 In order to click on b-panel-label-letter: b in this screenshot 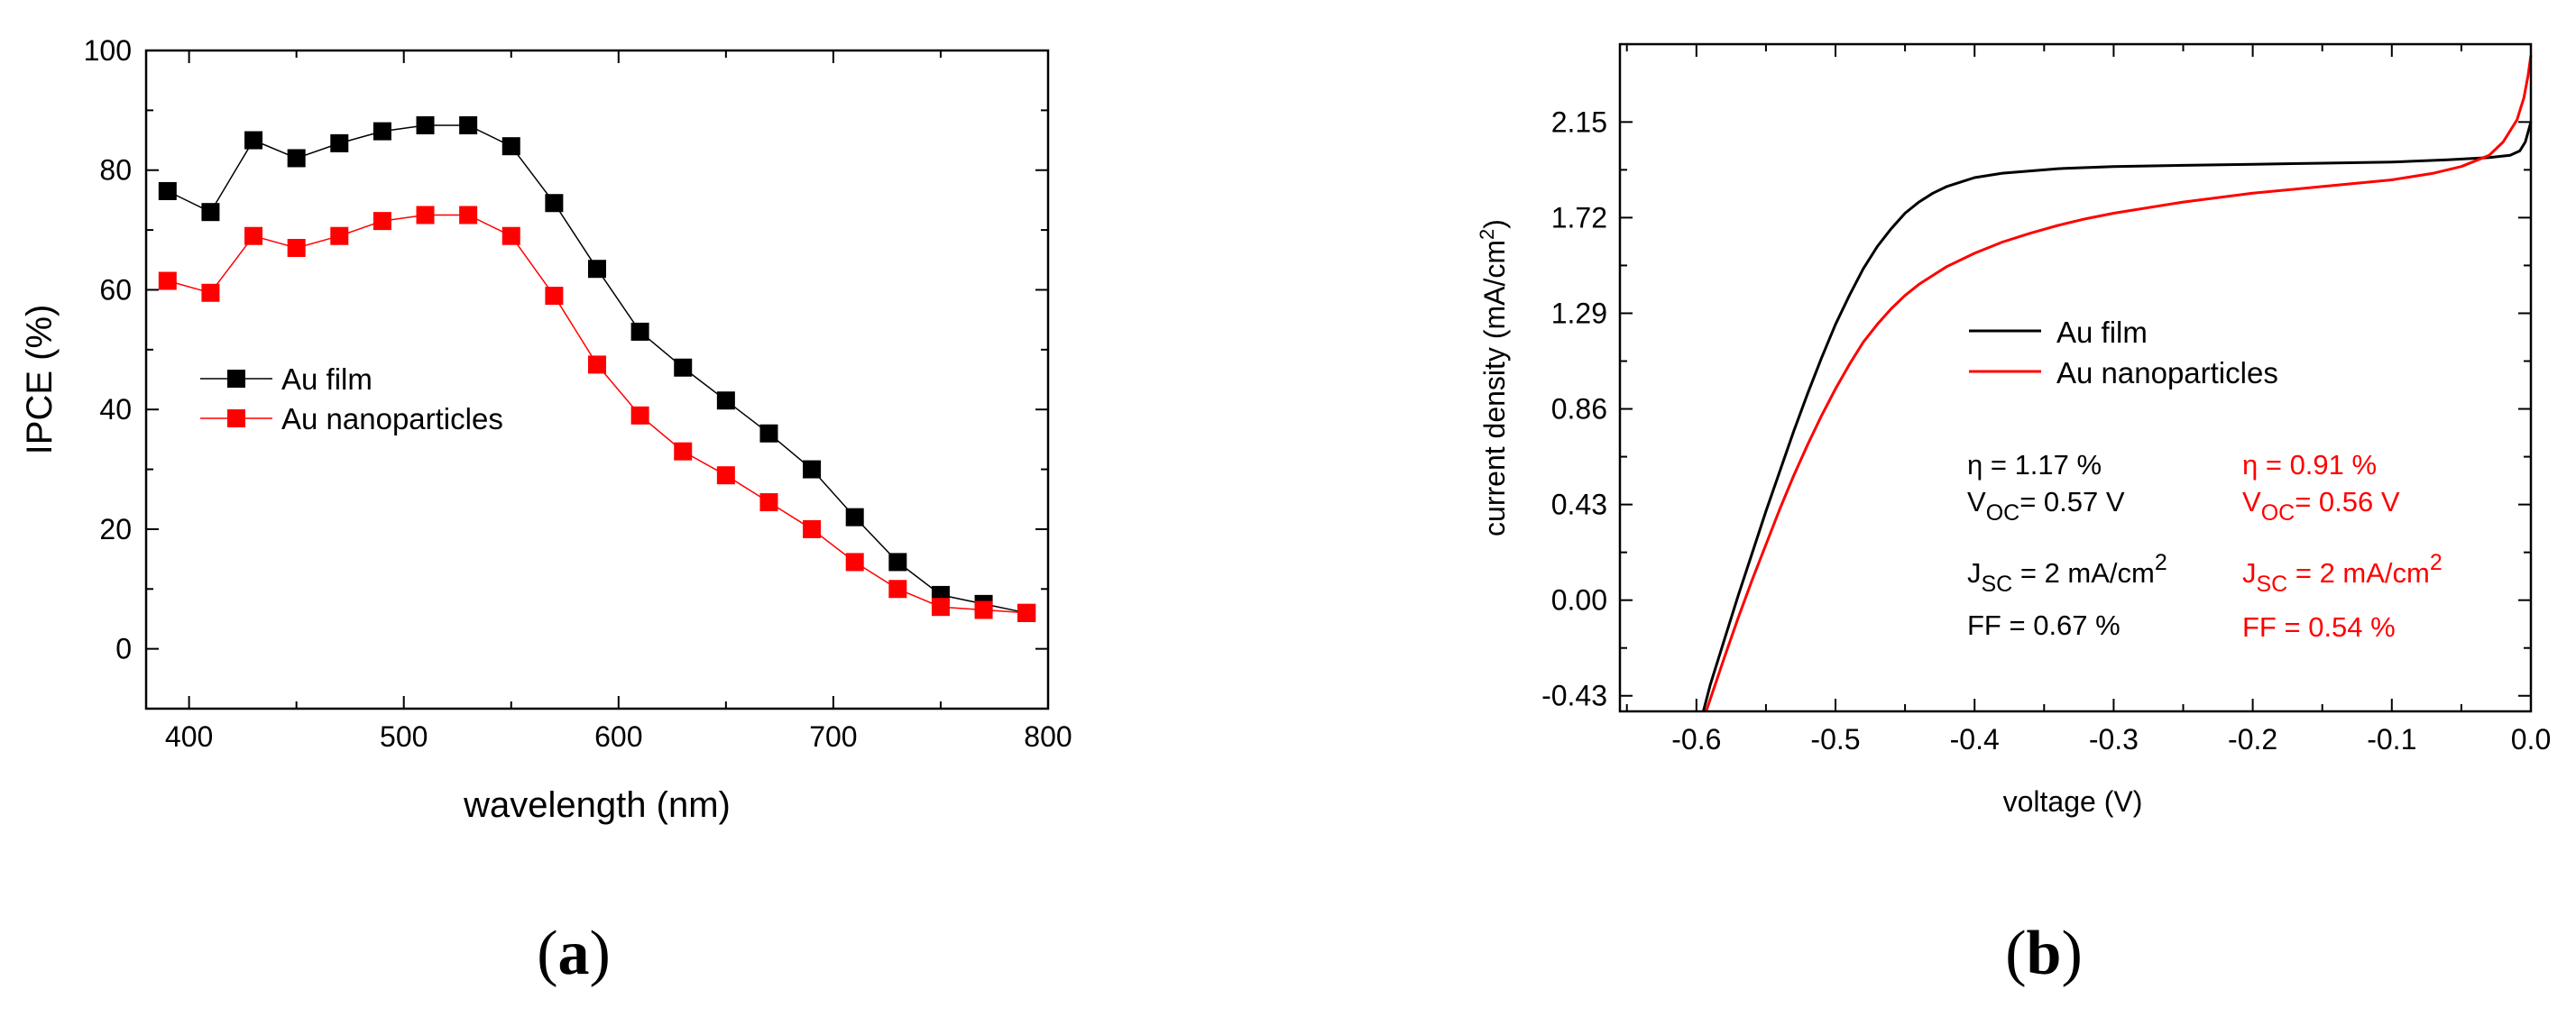, I will do `click(2045, 953)`.